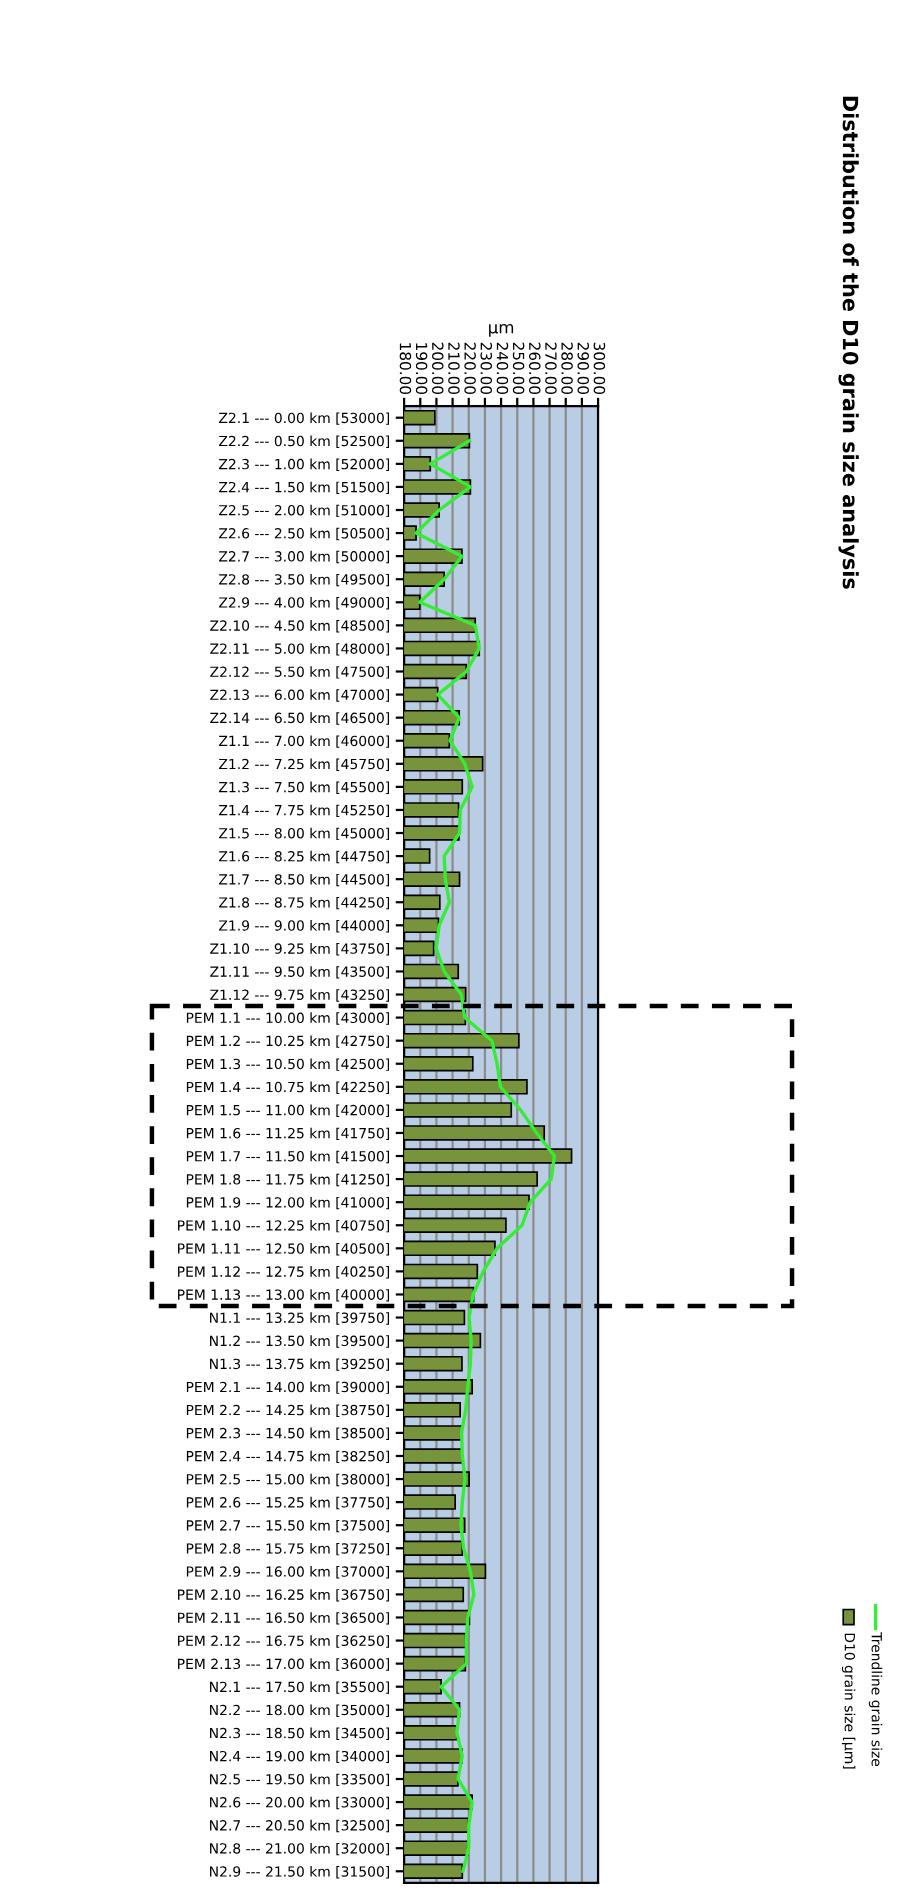  What do you see at coordinates (501, 330) in the screenshot?
I see `x-axis-title: µm` at bounding box center [501, 330].